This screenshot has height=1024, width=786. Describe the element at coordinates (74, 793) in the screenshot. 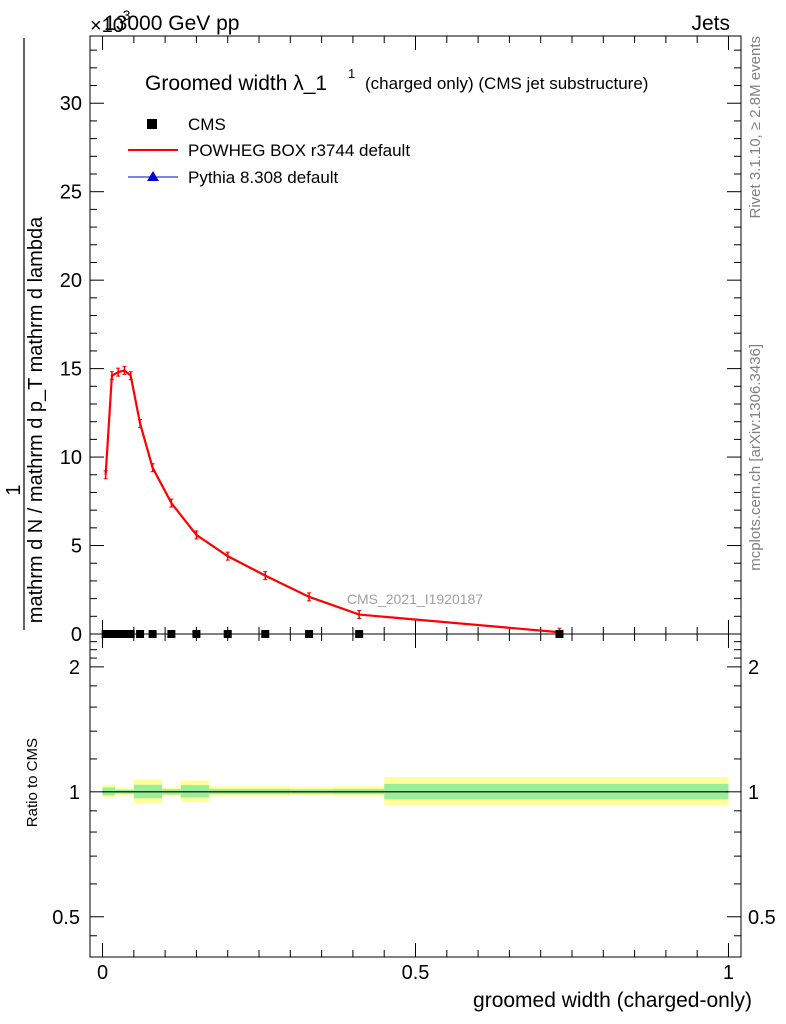

I see `ratio-y-tick-label: 1` at that location.